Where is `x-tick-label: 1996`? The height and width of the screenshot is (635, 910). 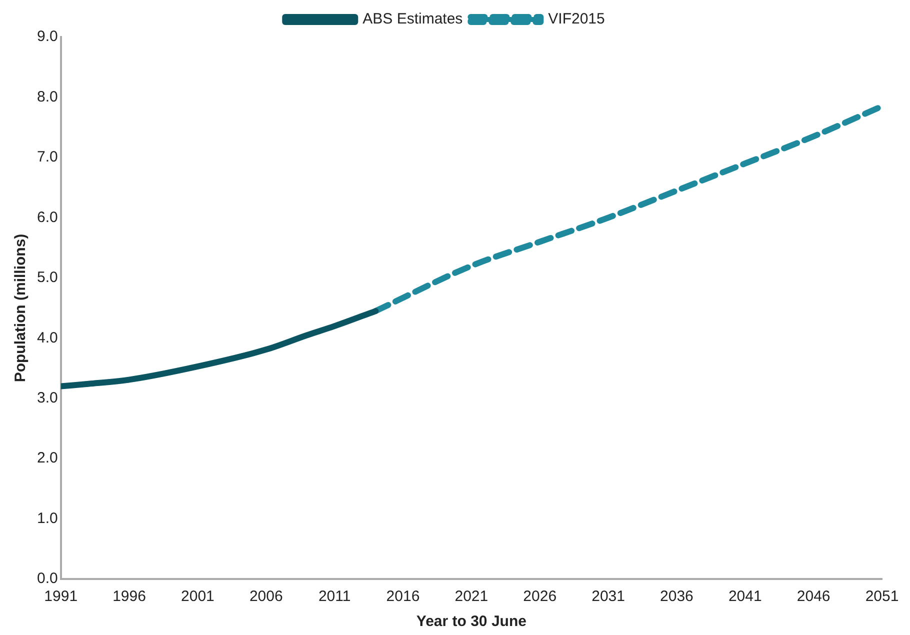 x-tick-label: 1996 is located at coordinates (129, 597).